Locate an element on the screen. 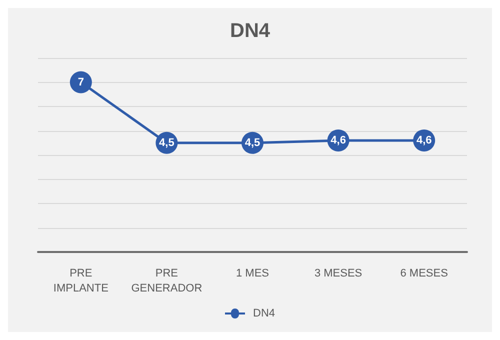  x-tick-label: PRE GENERADOR is located at coordinates (166, 281).